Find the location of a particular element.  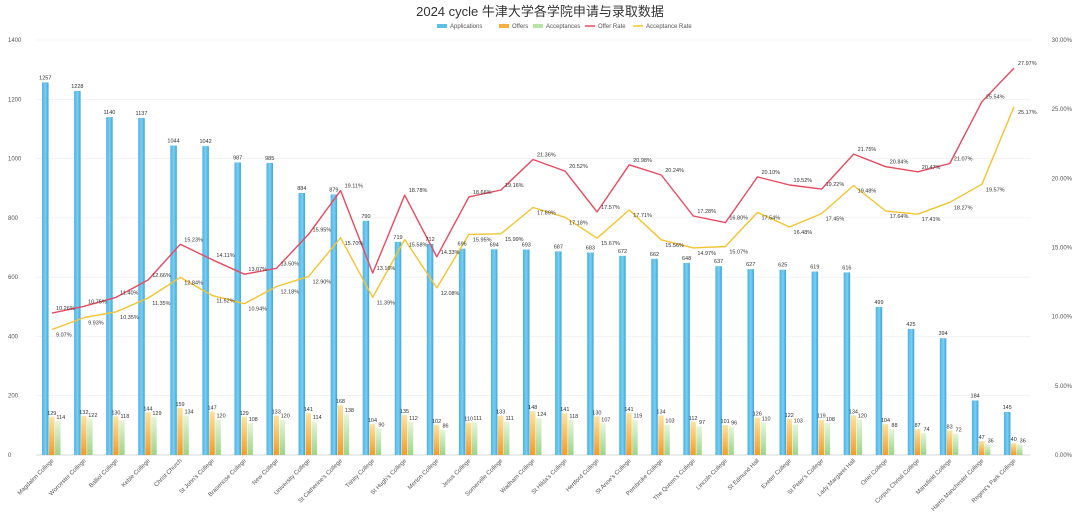

acceptance-rate-data-label: 12.90% is located at coordinates (322, 283).